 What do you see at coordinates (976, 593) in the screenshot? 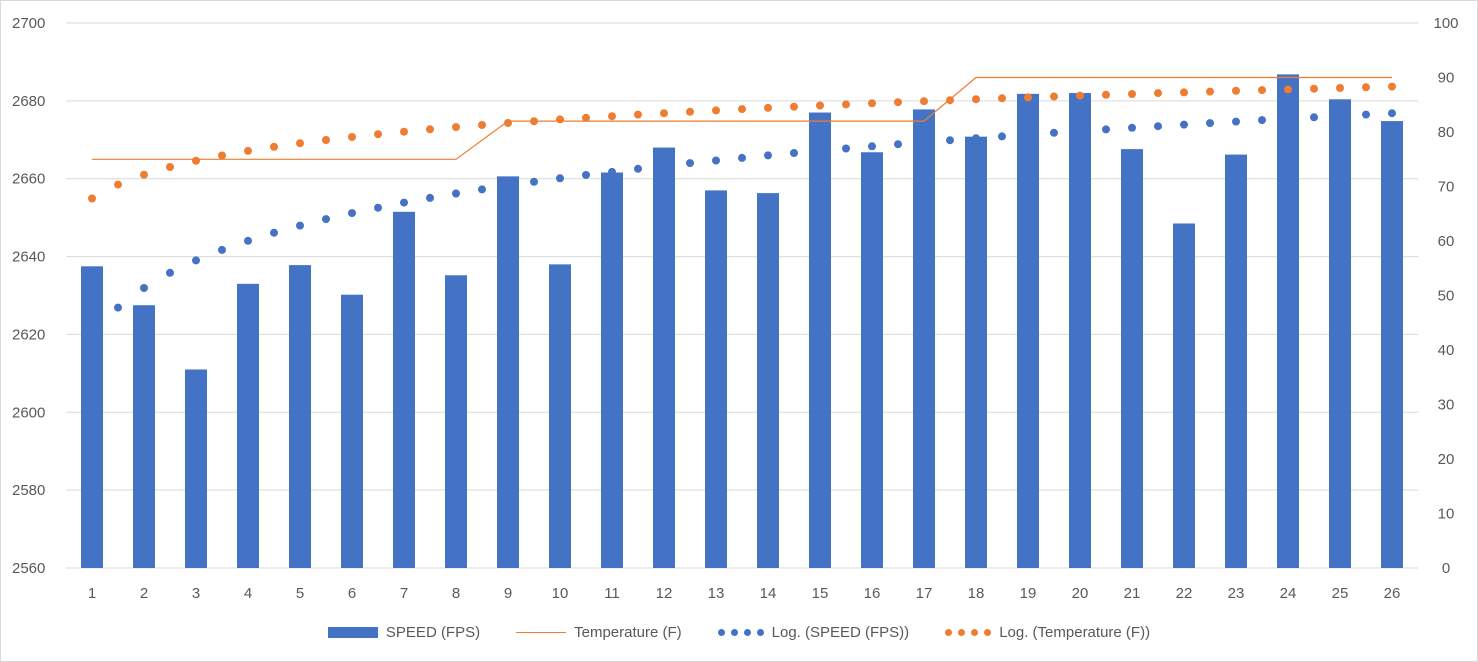
I see `x-tick-label: 18` at bounding box center [976, 593].